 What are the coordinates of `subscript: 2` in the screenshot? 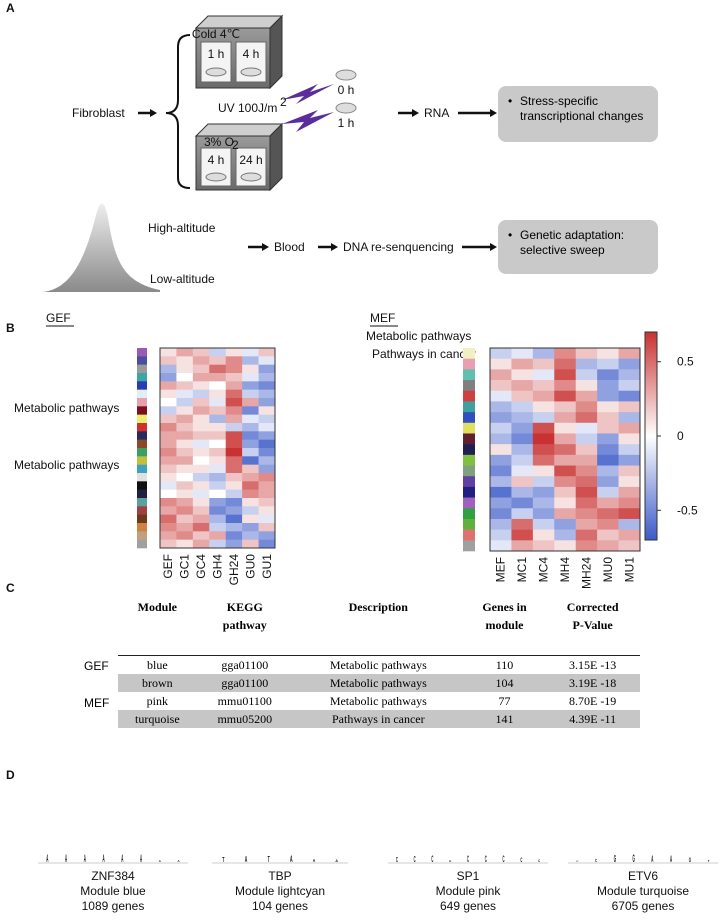 It's located at (235, 145).